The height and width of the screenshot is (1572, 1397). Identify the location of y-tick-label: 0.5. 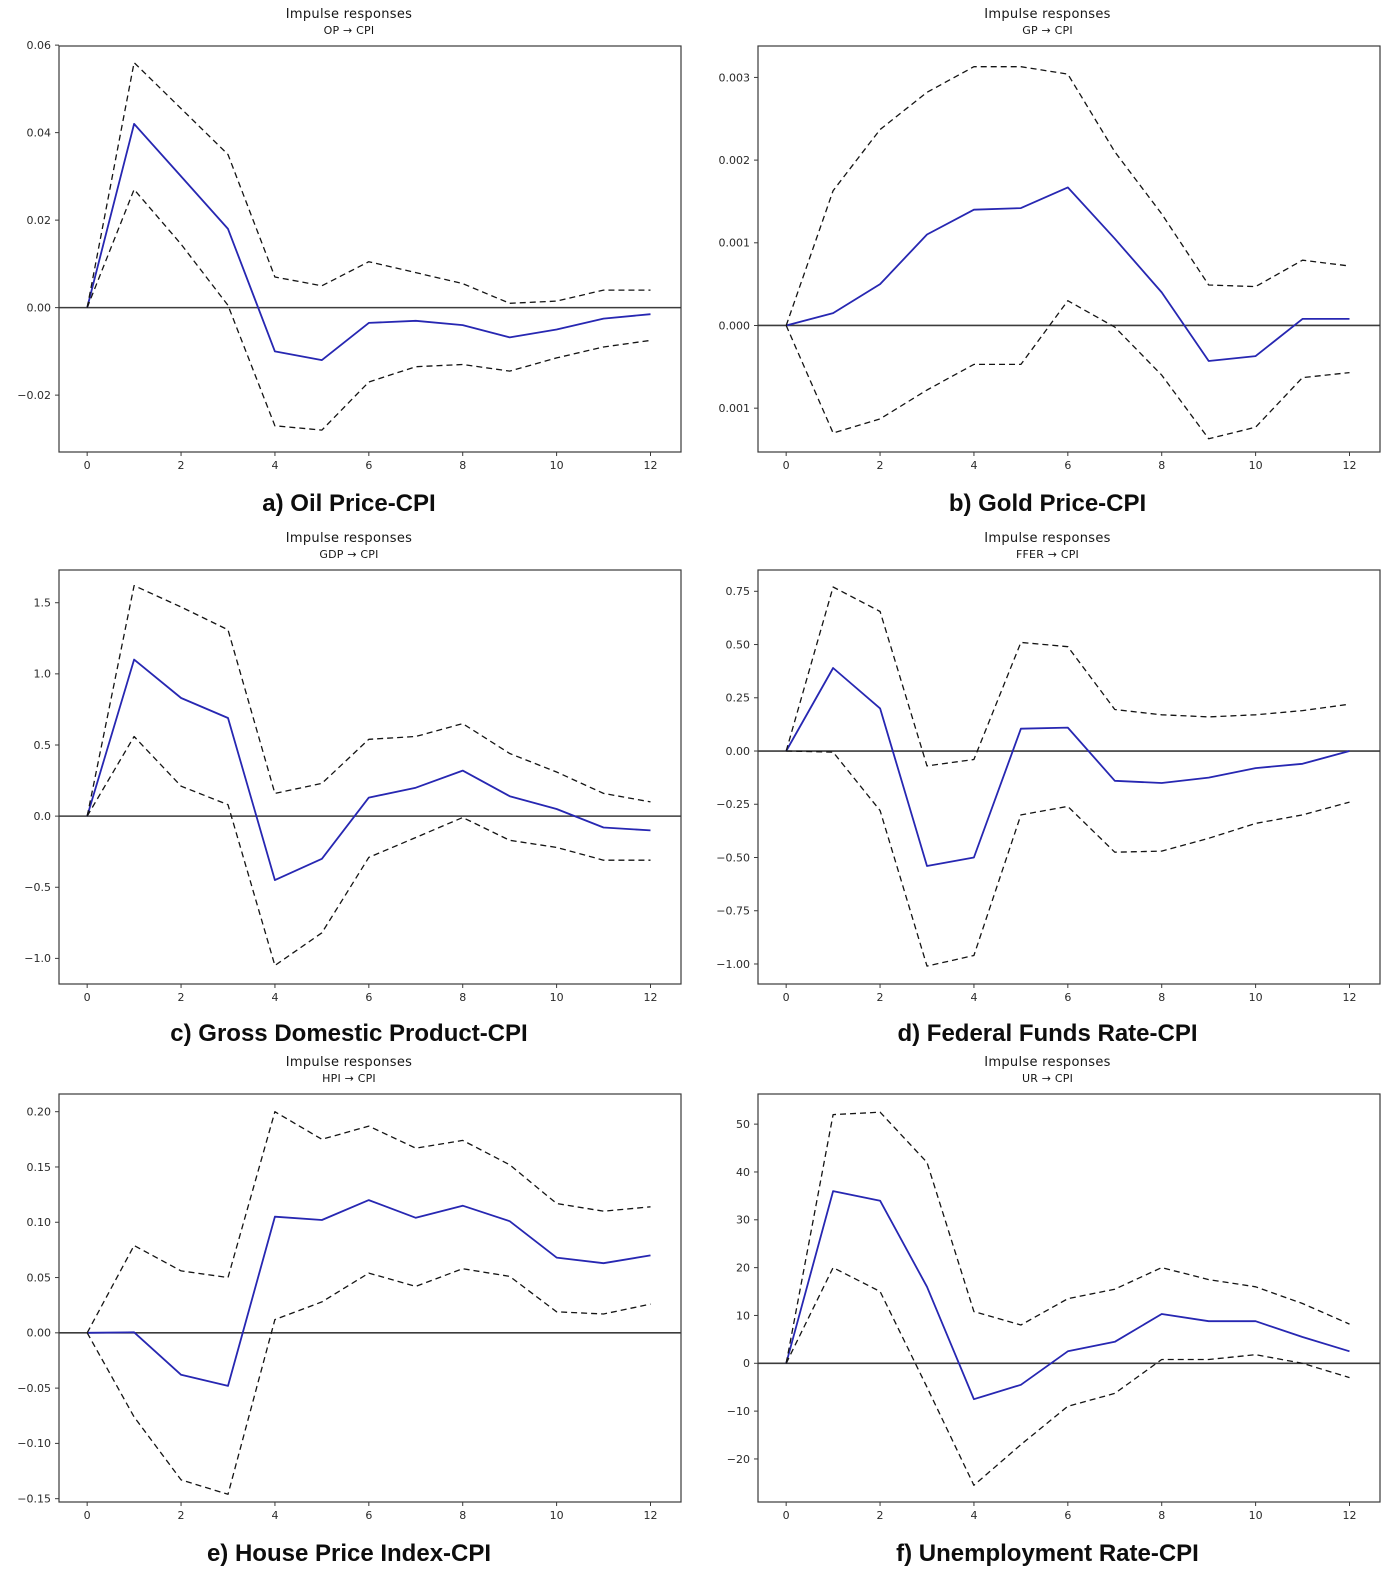
(43, 745).